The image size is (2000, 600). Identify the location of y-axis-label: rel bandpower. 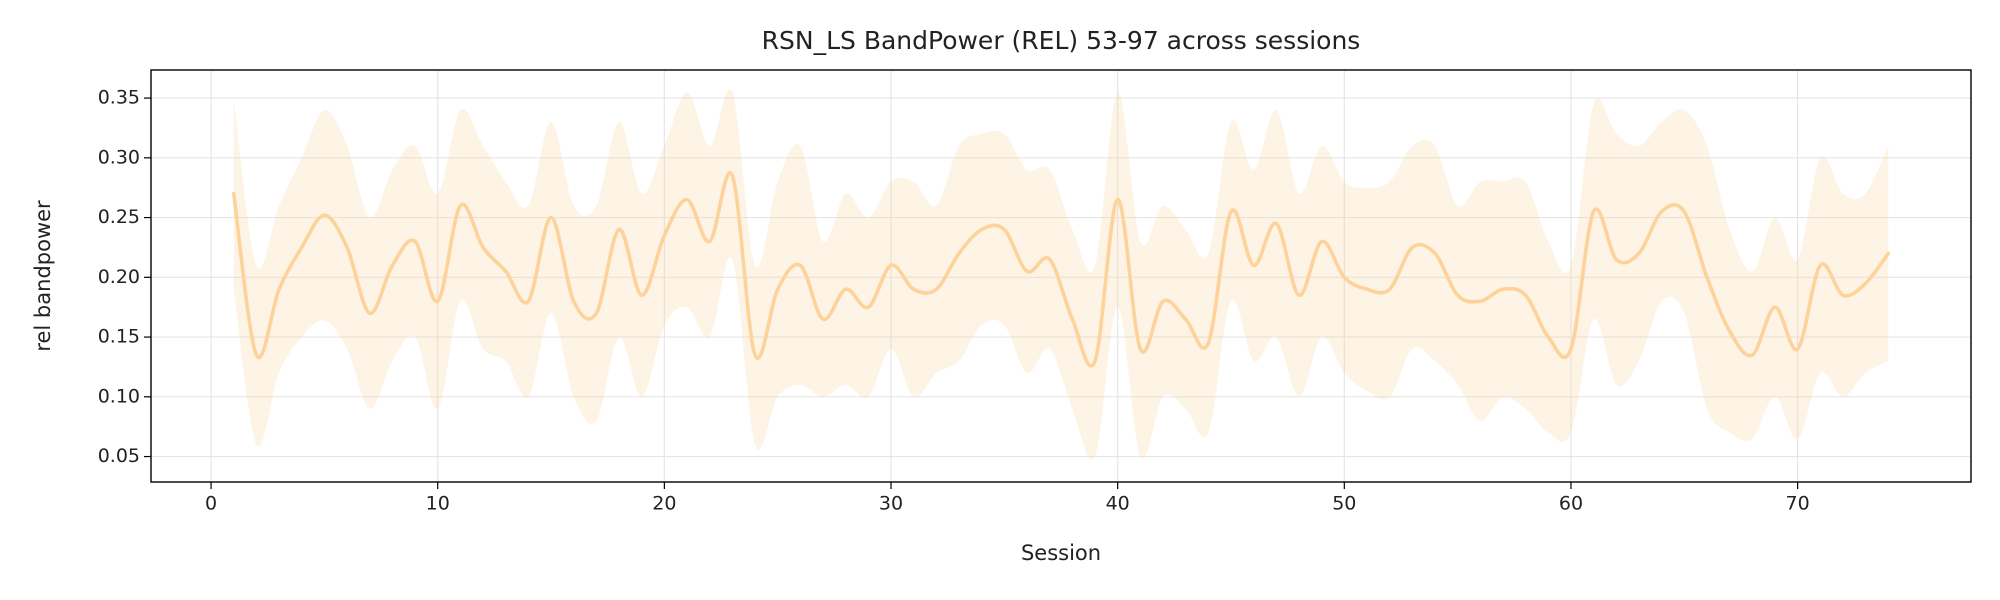
(43, 276).